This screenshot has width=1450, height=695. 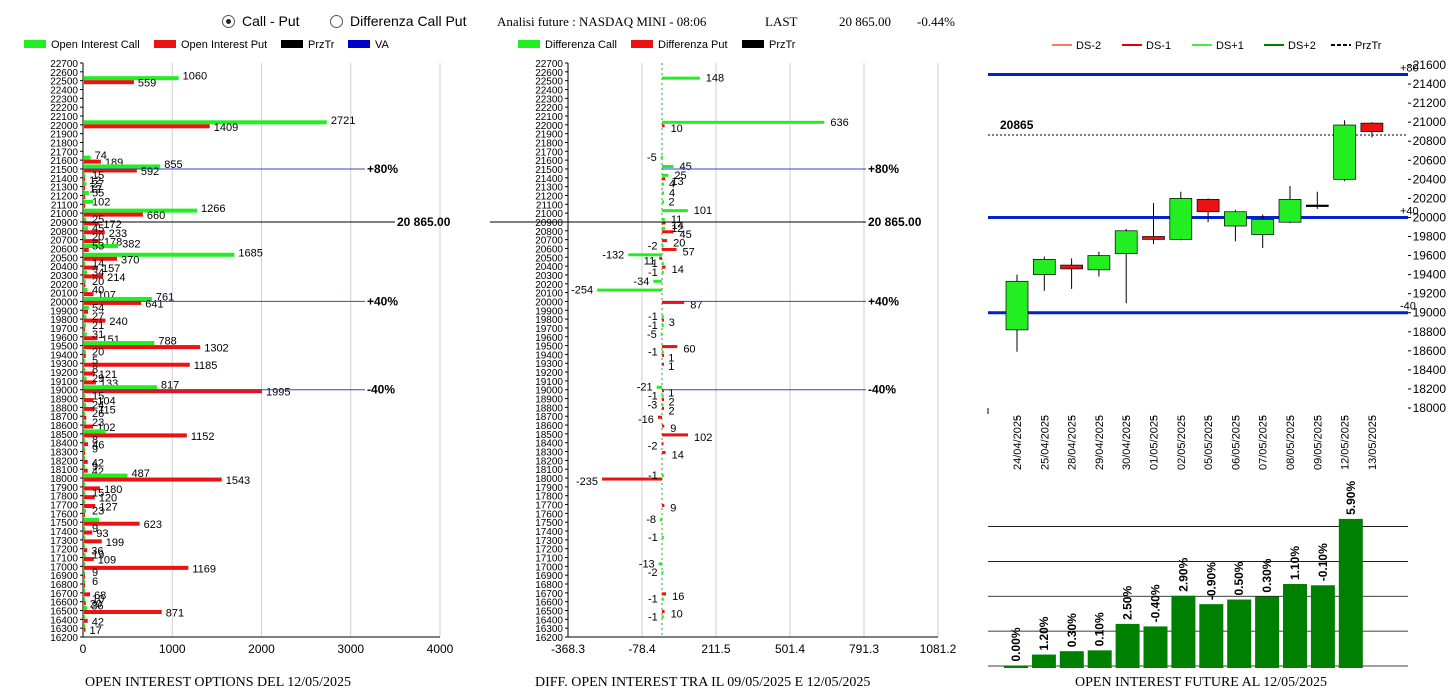 I want to click on diff-ytick-label: 18600, so click(x=549, y=426).